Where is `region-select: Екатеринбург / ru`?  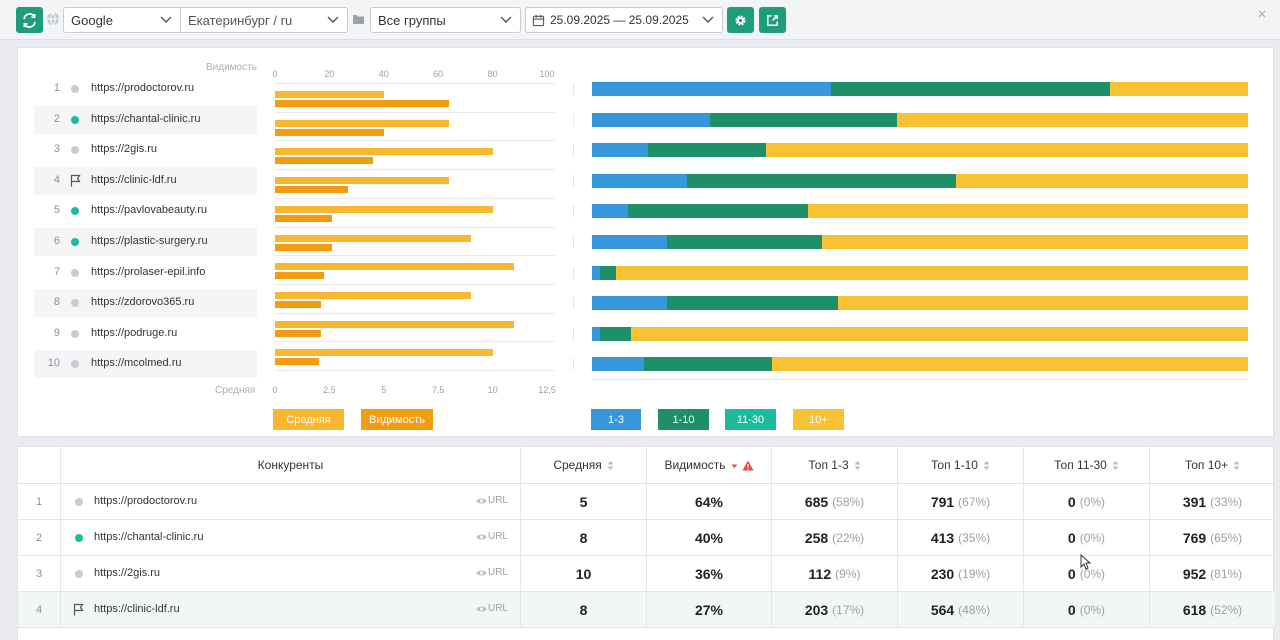
region-select: Екатеринбург / ru is located at coordinates (264, 20).